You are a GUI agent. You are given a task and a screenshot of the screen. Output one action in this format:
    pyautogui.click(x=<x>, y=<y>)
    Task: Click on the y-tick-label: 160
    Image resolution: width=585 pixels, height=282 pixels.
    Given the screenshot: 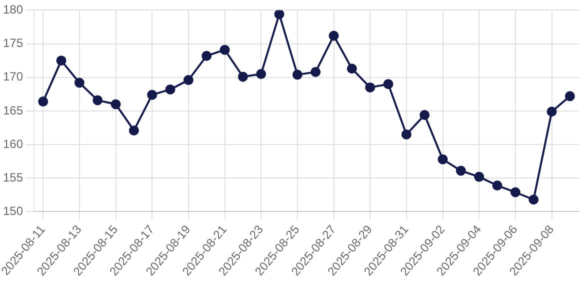 What is the action you would take?
    pyautogui.click(x=13, y=143)
    